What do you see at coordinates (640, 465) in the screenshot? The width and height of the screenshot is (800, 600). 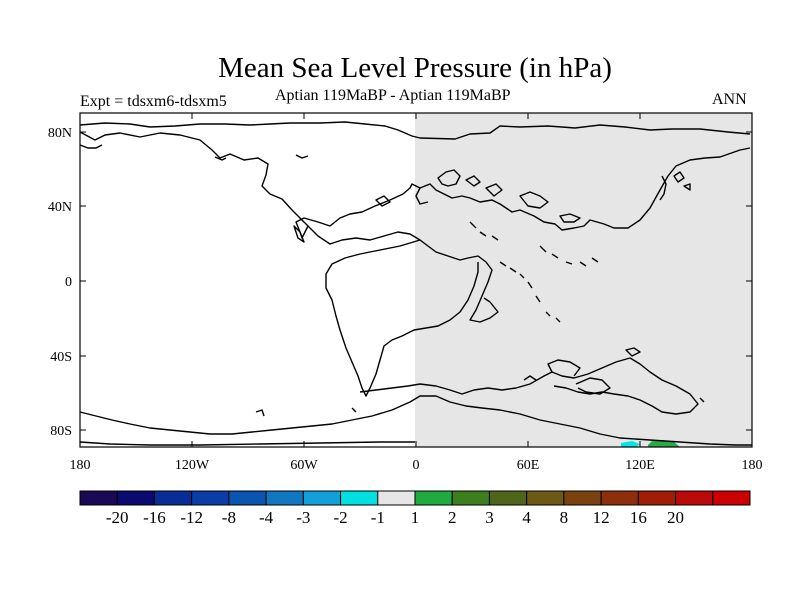 I see `lon-tick-label: 120E` at bounding box center [640, 465].